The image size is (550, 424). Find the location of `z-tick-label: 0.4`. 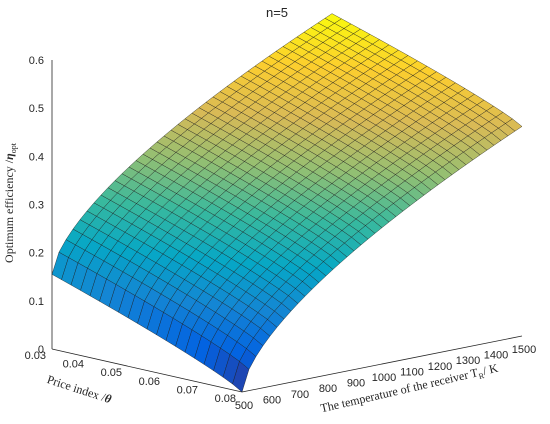

z-tick-label: 0.4 is located at coordinates (36, 157).